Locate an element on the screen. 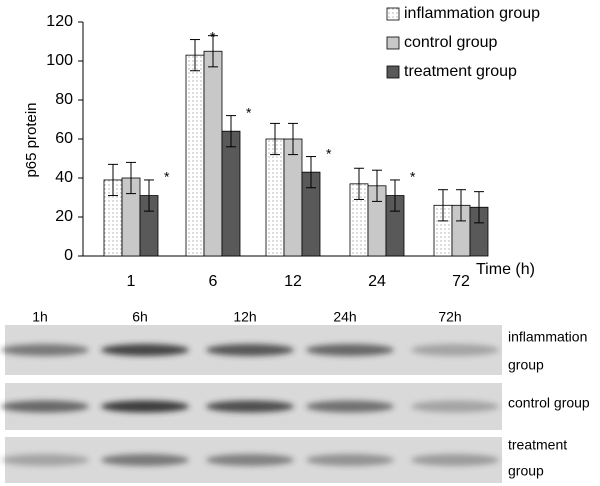 This screenshot has height=486, width=600. y-tick-label: 120 is located at coordinates (59, 21).